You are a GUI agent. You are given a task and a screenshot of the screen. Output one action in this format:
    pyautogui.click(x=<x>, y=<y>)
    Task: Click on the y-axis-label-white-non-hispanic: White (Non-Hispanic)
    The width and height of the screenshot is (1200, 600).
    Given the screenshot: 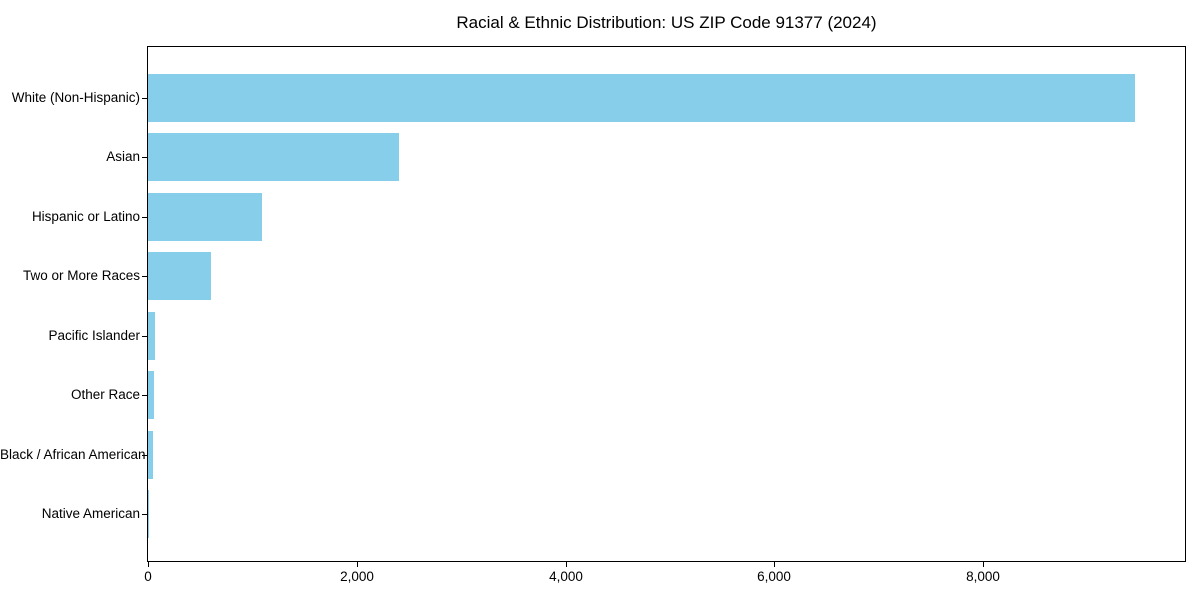 What is the action you would take?
    pyautogui.click(x=75, y=97)
    